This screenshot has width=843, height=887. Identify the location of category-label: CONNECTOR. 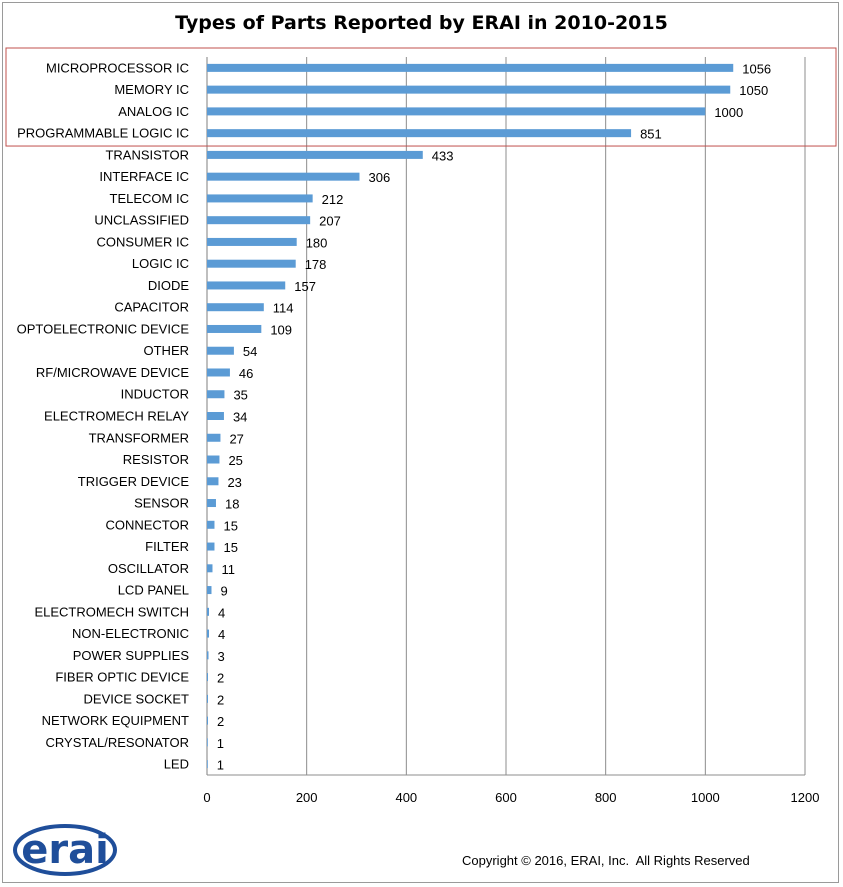
(147, 524).